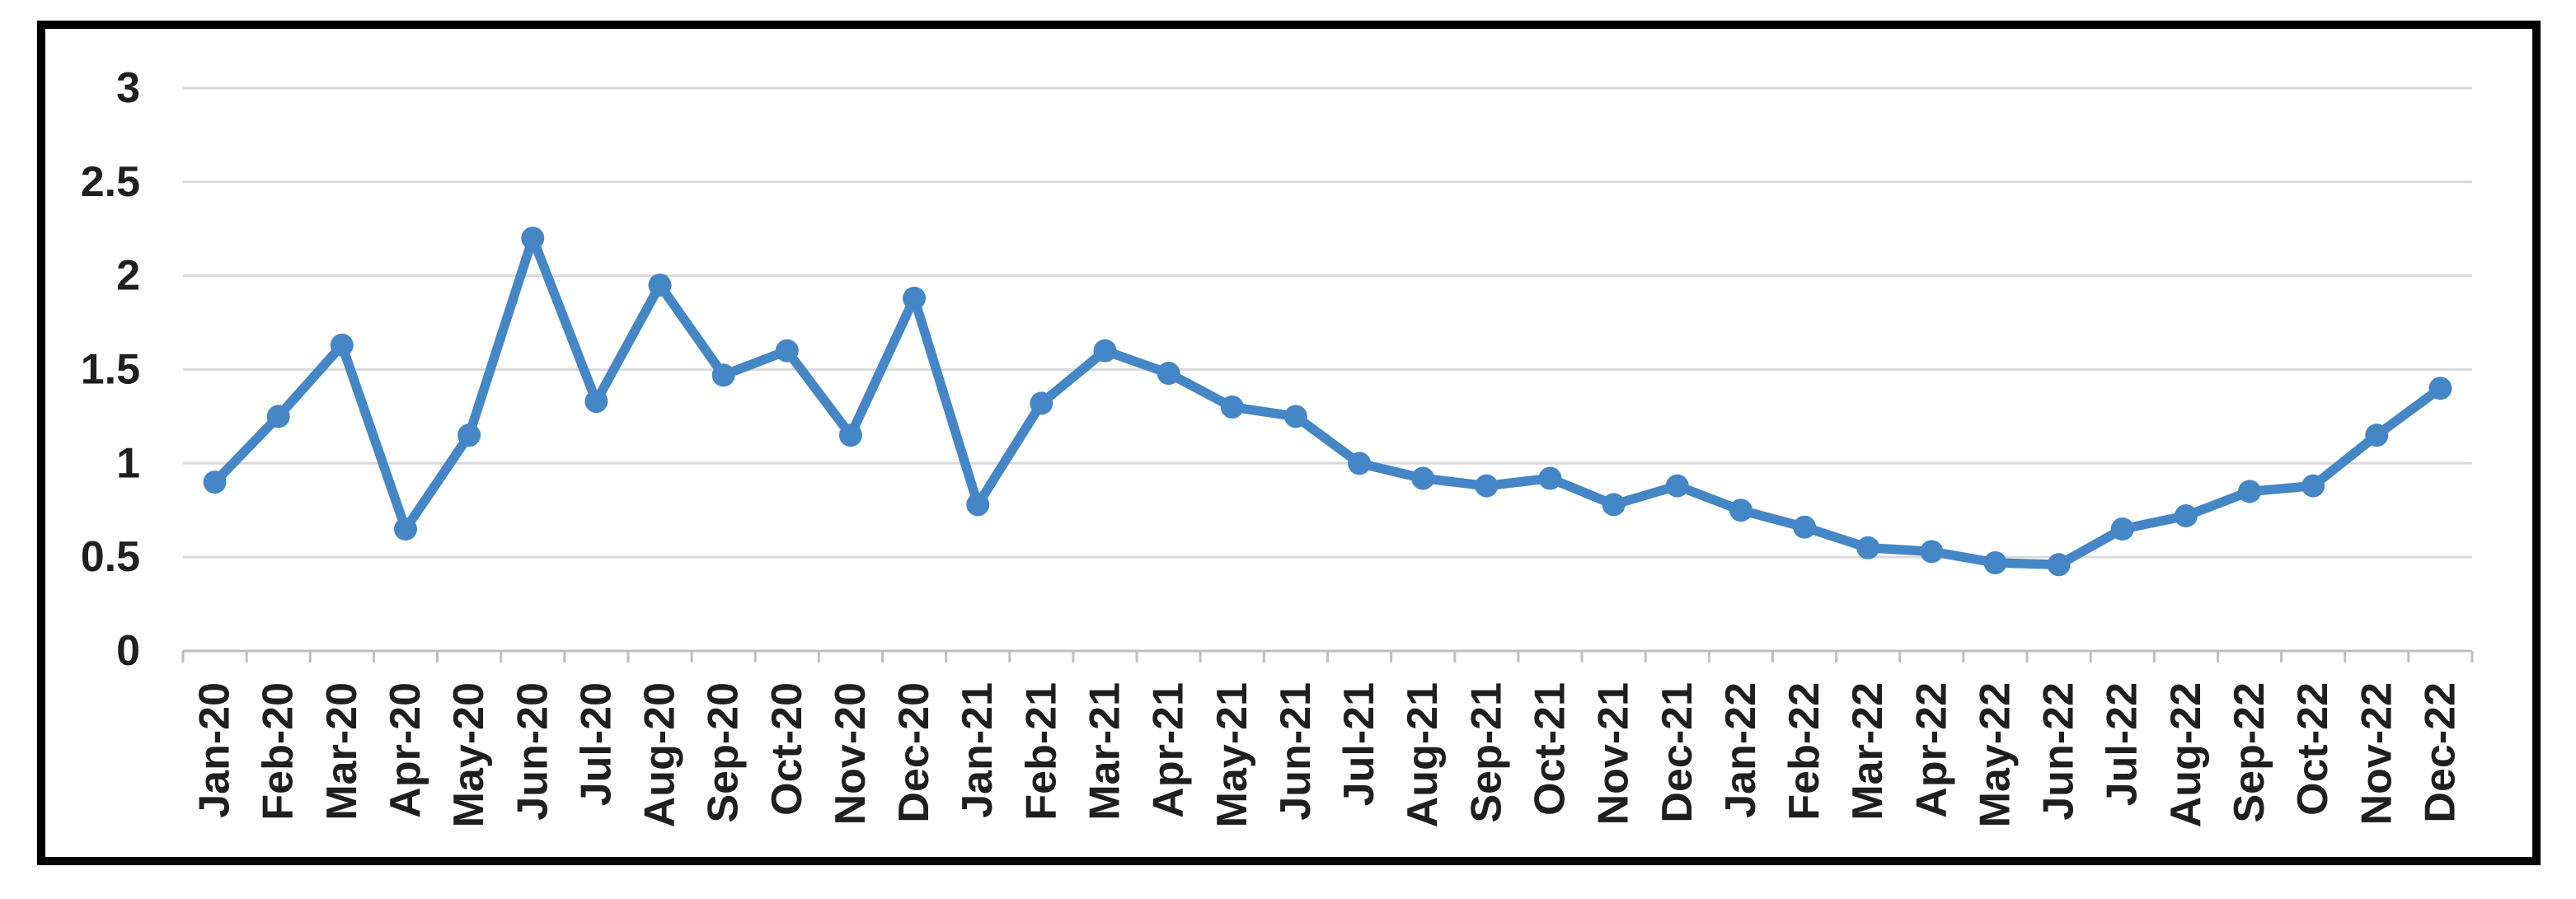 The height and width of the screenshot is (899, 2576). I want to click on x-axis-tick-label: Jun-20, so click(533, 751).